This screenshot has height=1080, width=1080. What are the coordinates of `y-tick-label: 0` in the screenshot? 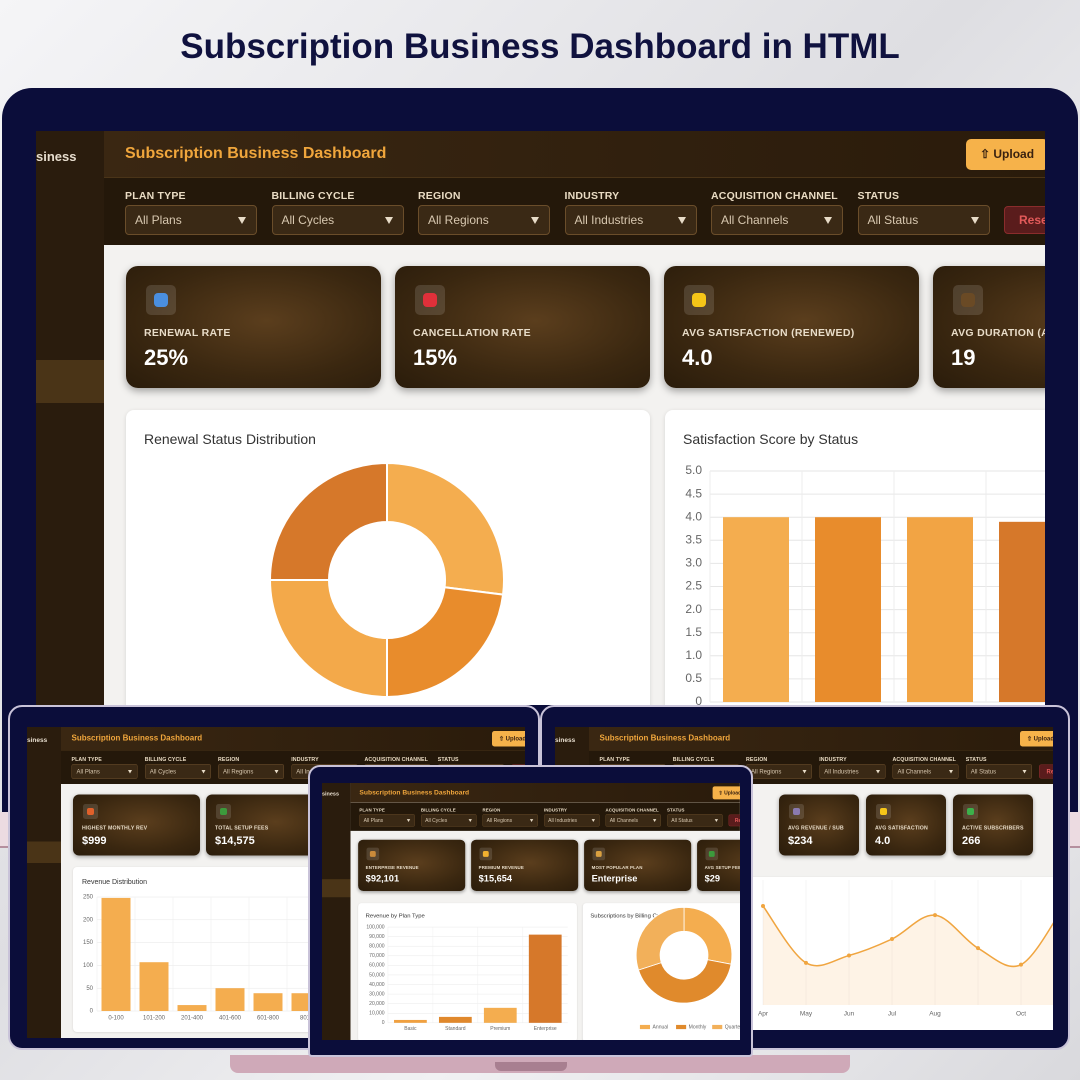 It's located at (92, 1012).